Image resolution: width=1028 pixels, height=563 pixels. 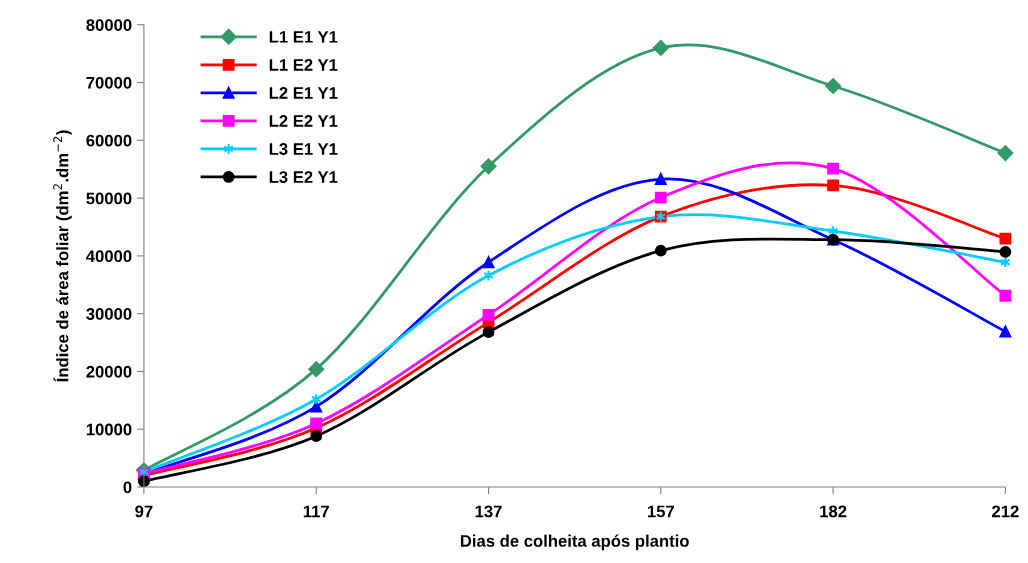 I want to click on y-tick-label: 20000, so click(x=109, y=371).